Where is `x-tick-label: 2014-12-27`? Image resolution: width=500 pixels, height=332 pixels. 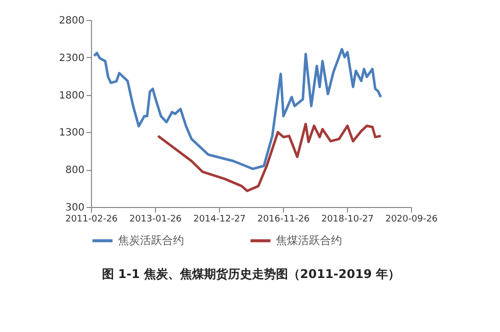
x-tick-label: 2014-12-27 is located at coordinates (219, 219).